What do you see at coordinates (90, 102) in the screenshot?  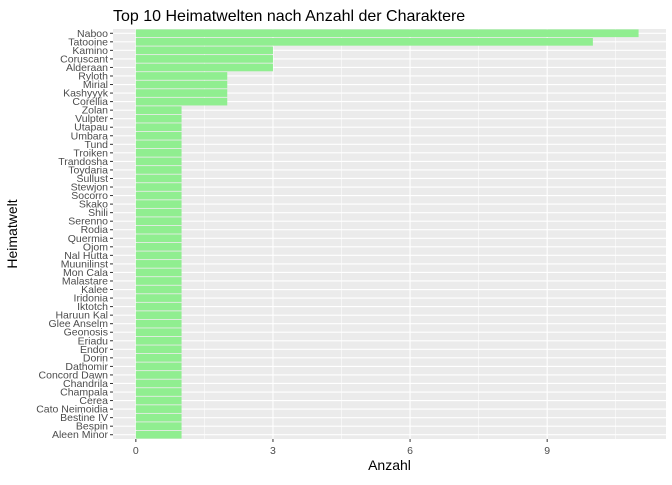 I see `y-tick-label: Corellia` at bounding box center [90, 102].